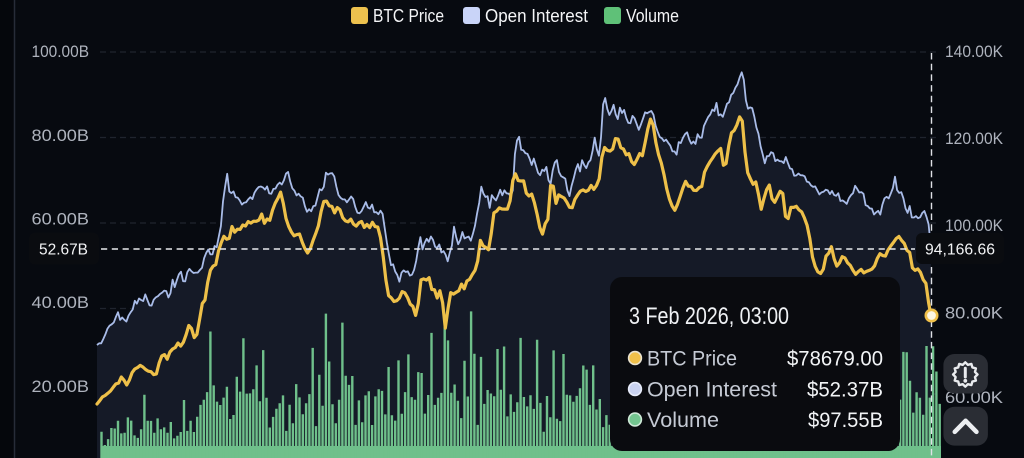 The image size is (1024, 458). Describe the element at coordinates (974, 313) in the screenshot. I see `svg-text: 80.00K` at that location.